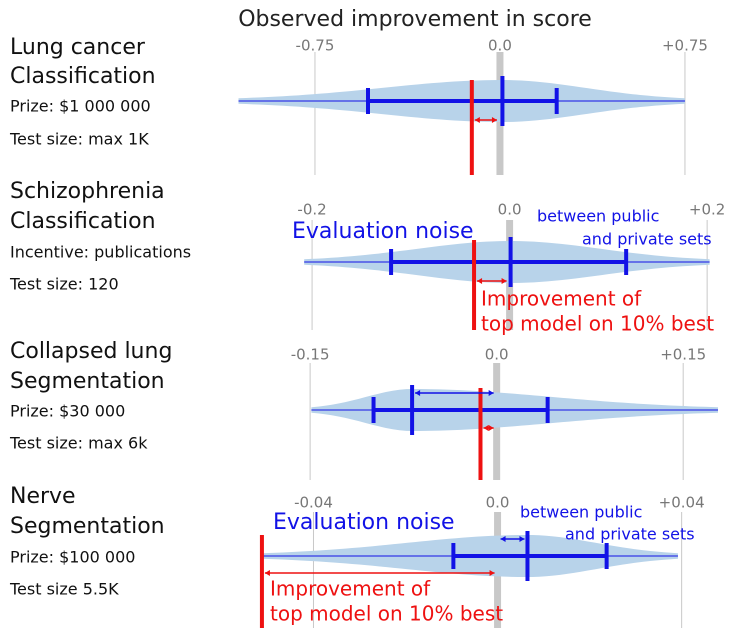  Describe the element at coordinates (72, 557) in the screenshot. I see `panel-detail: Prize: $100 000` at that location.